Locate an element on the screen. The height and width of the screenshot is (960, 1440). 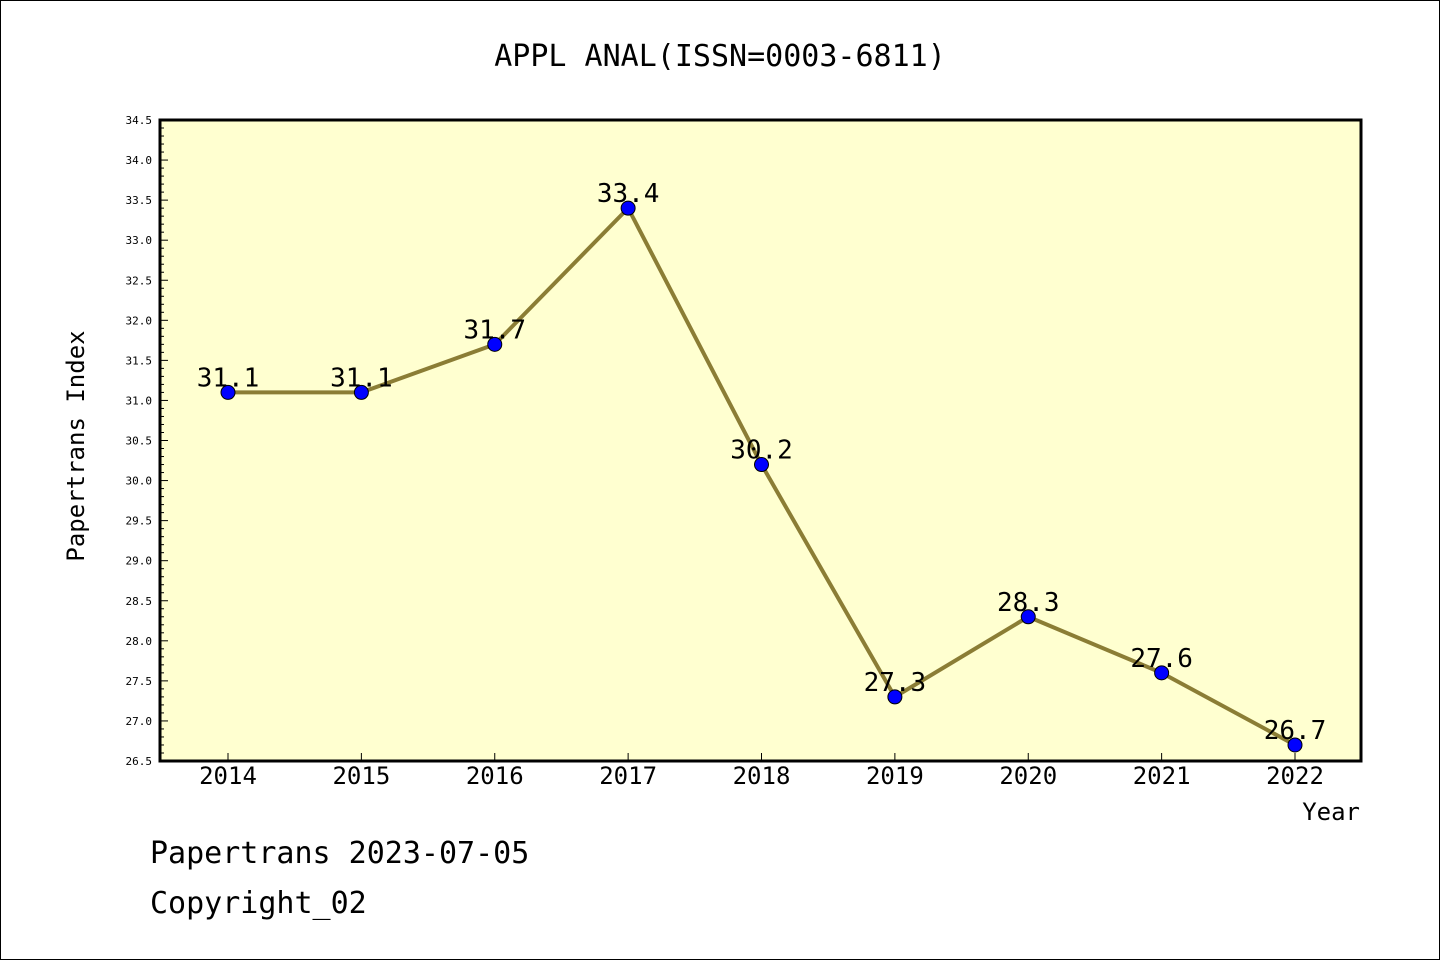
x-axis-label: Year is located at coordinates (1331, 812).